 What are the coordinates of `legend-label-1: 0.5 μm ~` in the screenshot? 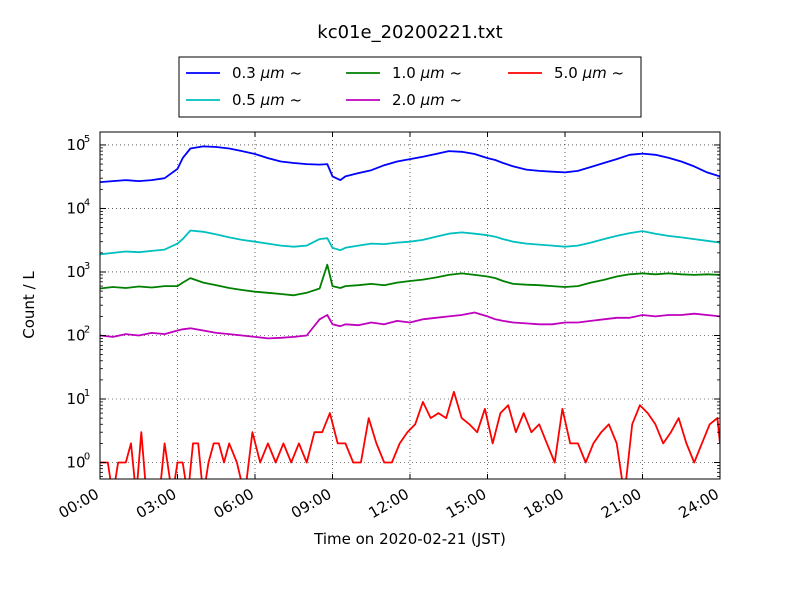 It's located at (267, 100).